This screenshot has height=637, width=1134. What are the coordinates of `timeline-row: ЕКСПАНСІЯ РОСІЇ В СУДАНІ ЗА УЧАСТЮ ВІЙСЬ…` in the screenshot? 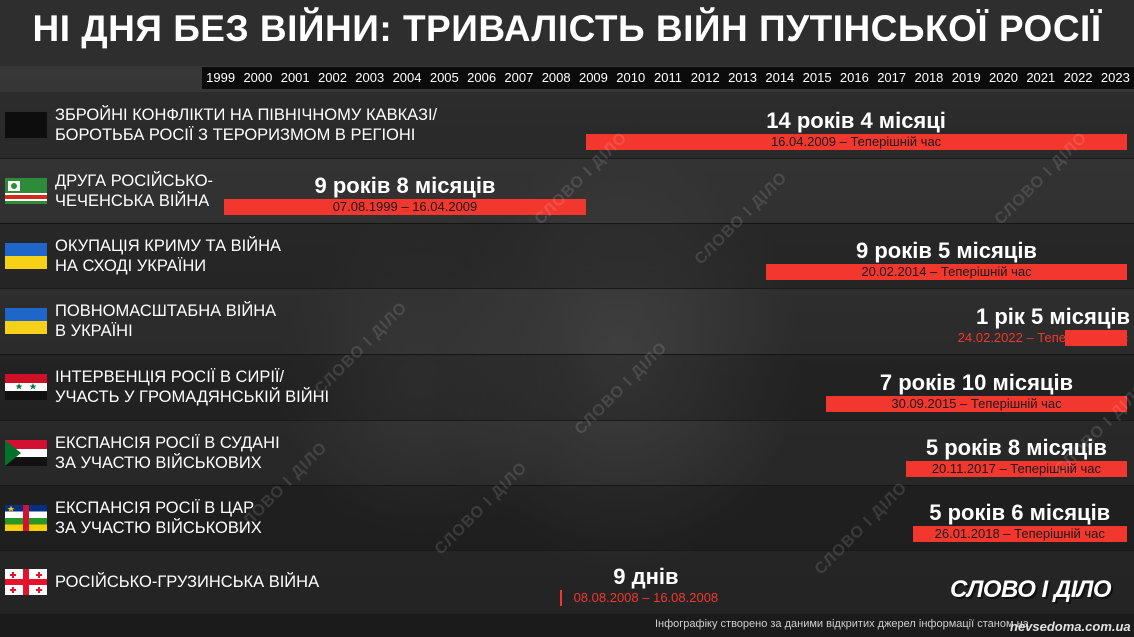 It's located at (567, 453).